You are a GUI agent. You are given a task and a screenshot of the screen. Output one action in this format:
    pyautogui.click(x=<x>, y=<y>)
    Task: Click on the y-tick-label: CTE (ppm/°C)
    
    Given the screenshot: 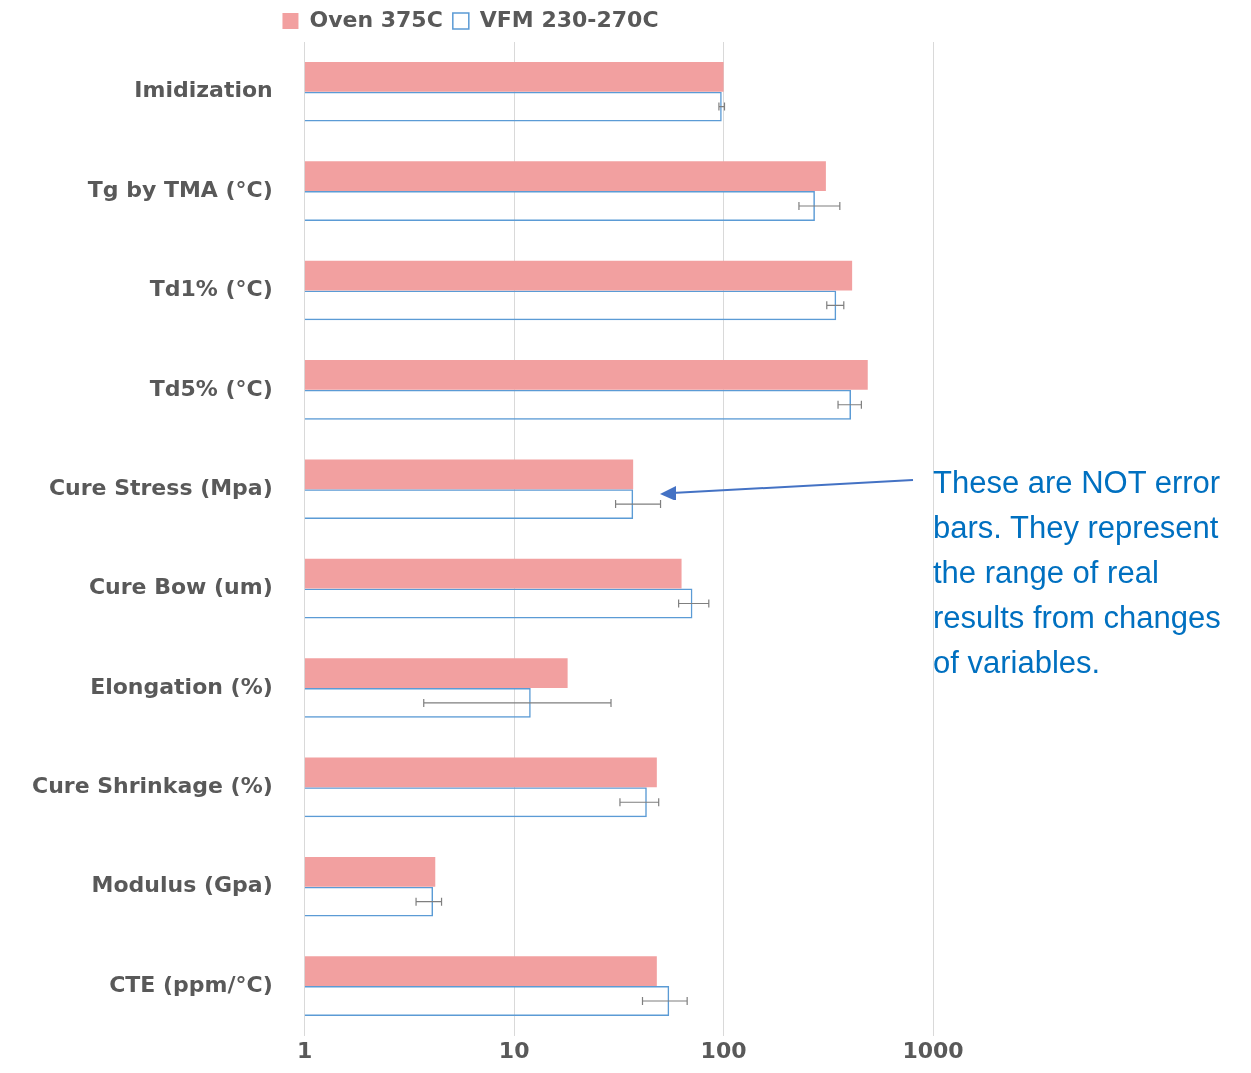 What is the action you would take?
    pyautogui.click(x=191, y=984)
    